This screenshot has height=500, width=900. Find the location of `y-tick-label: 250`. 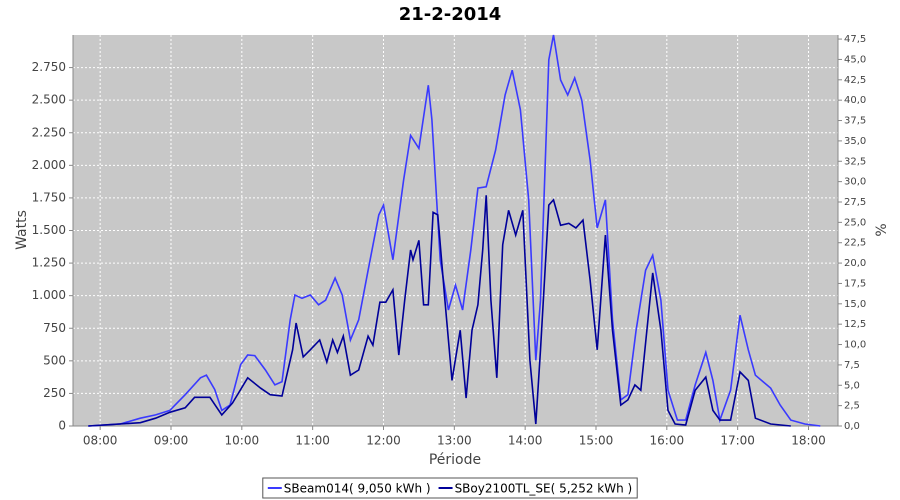

y-tick-label: 250 is located at coordinates (54, 393).